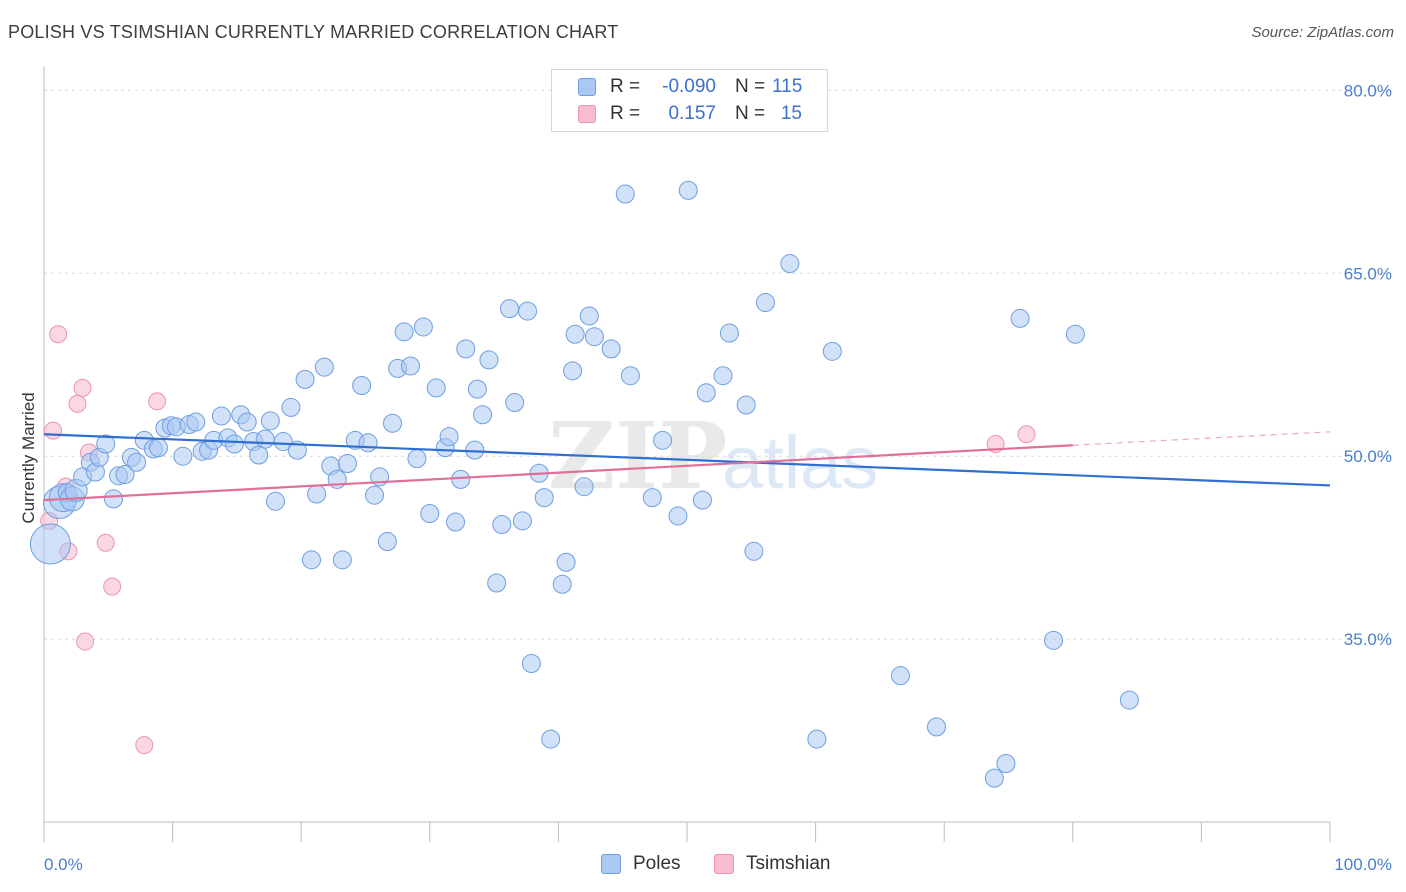 The width and height of the screenshot is (1406, 892). I want to click on source-credit: Source: ZipAtlas.com, so click(1322, 32).